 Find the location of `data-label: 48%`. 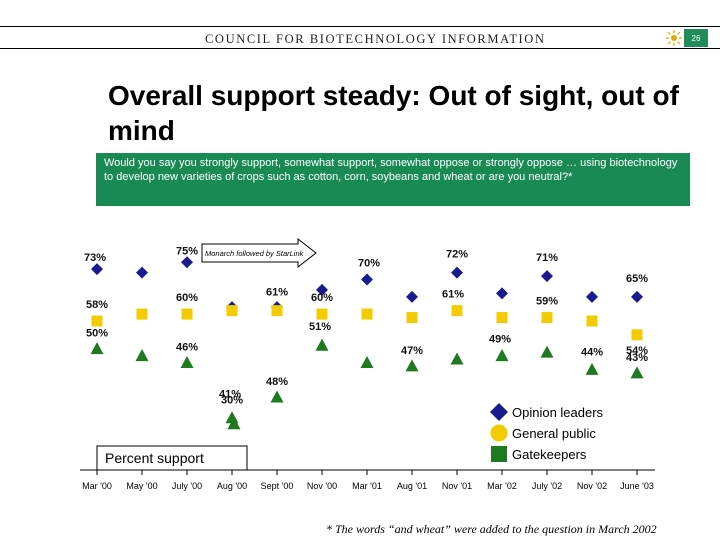

data-label: 48% is located at coordinates (277, 382).